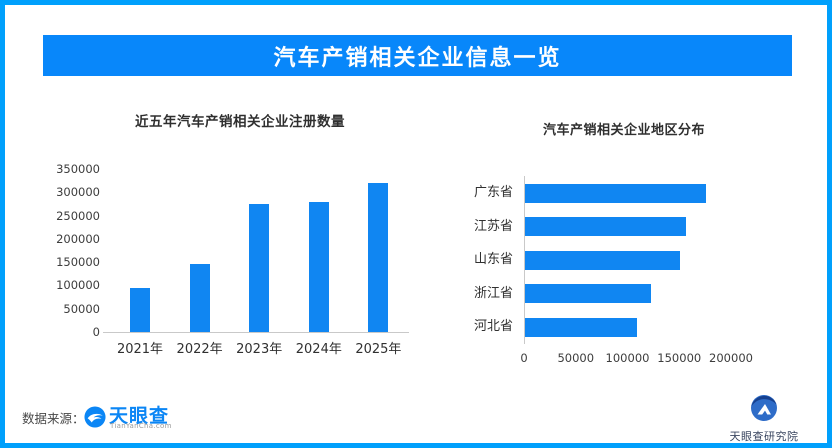  I want to click on category-label: 江苏省, so click(493, 226).